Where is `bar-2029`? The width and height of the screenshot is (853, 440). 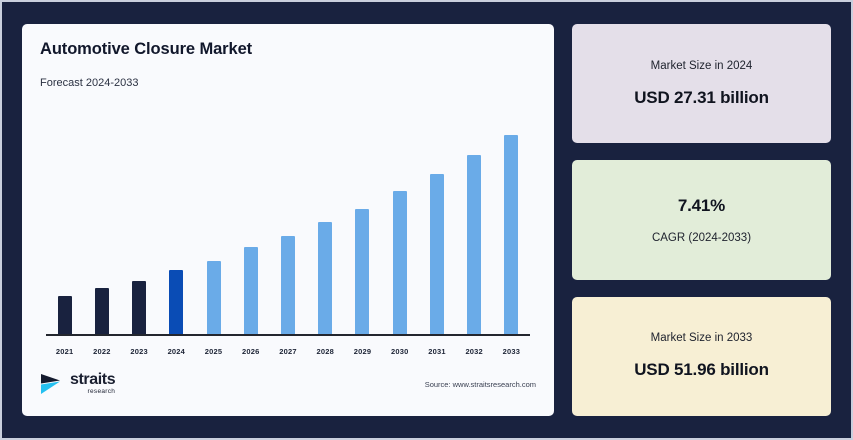
bar-2029 is located at coordinates (362, 271).